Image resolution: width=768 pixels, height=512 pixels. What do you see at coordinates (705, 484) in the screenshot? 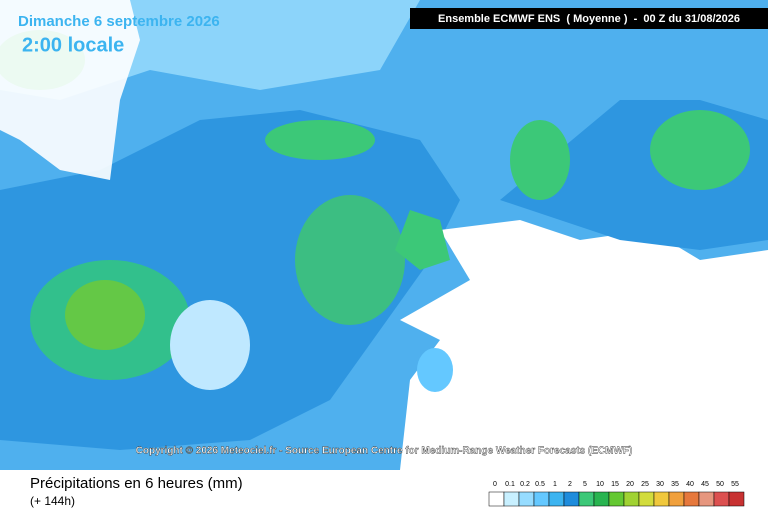
I see `legend-label: 45` at bounding box center [705, 484].